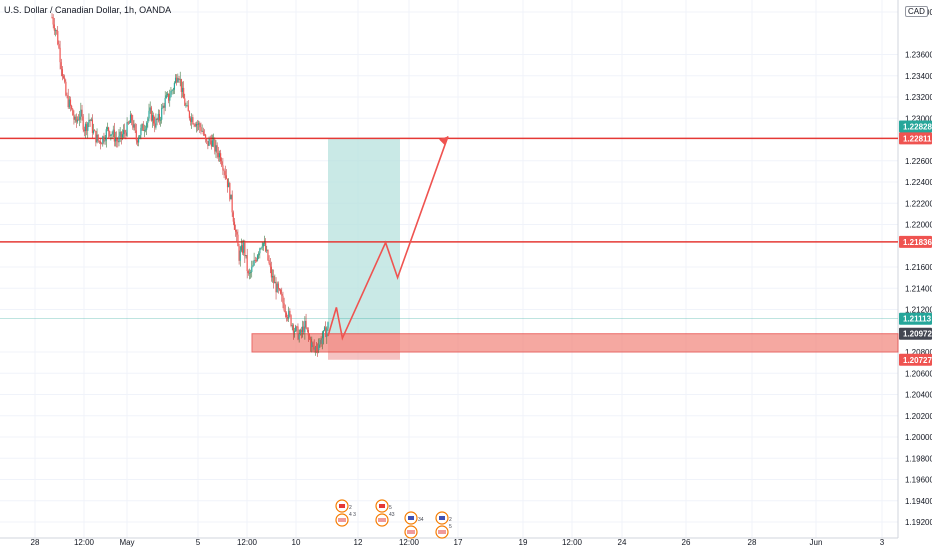 The height and width of the screenshot is (550, 932). I want to click on x-tick-label: 5, so click(198, 542).